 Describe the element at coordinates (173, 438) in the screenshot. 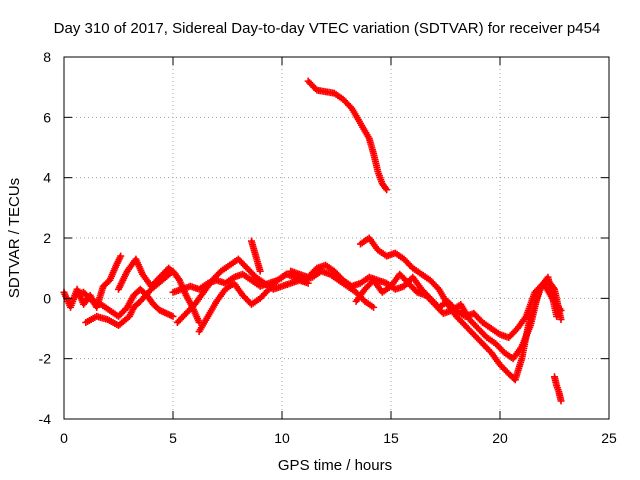

I see `x-tick-label: 5` at that location.